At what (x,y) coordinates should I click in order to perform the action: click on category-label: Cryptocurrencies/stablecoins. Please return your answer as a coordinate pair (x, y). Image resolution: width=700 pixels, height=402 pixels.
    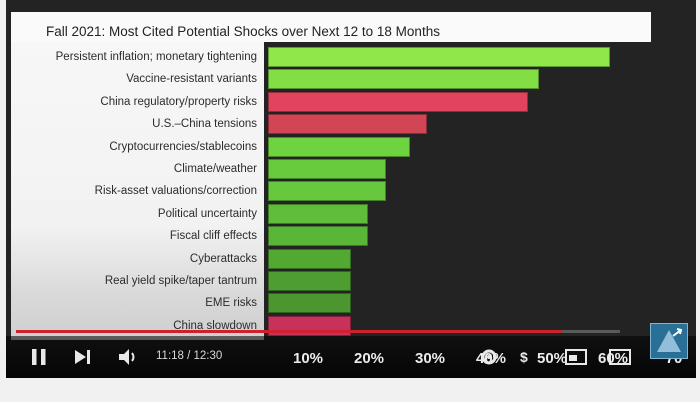
    Looking at the image, I should click on (183, 146).